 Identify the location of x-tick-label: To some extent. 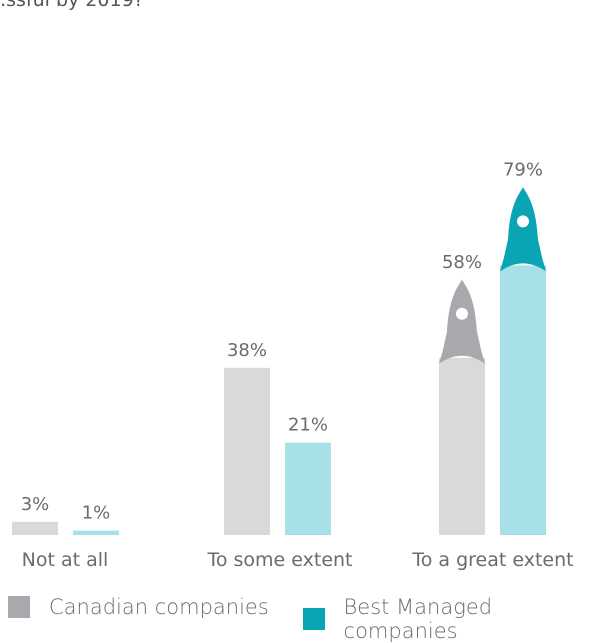
(279, 560).